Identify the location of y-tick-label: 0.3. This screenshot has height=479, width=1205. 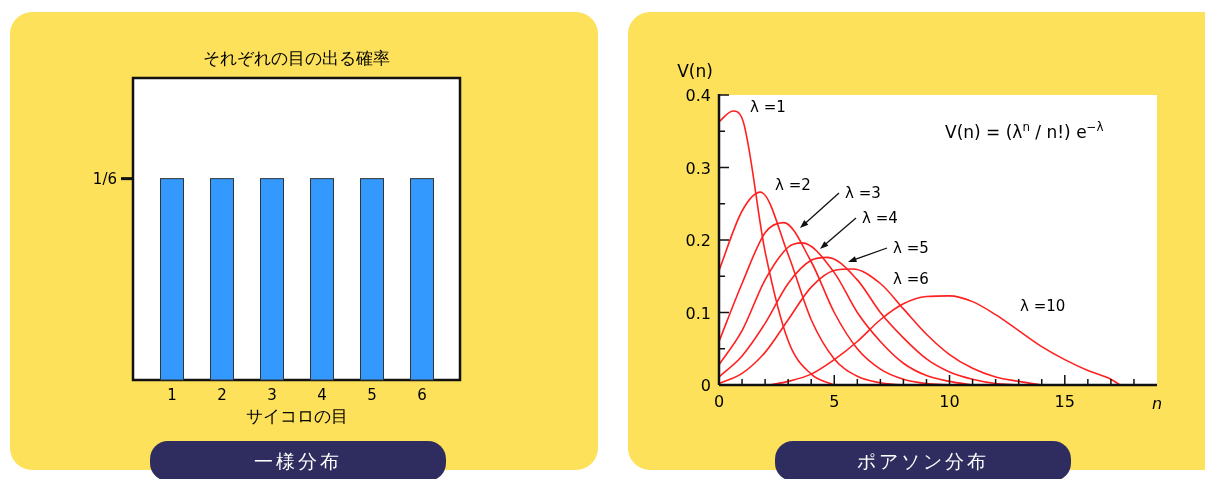
(698, 168).